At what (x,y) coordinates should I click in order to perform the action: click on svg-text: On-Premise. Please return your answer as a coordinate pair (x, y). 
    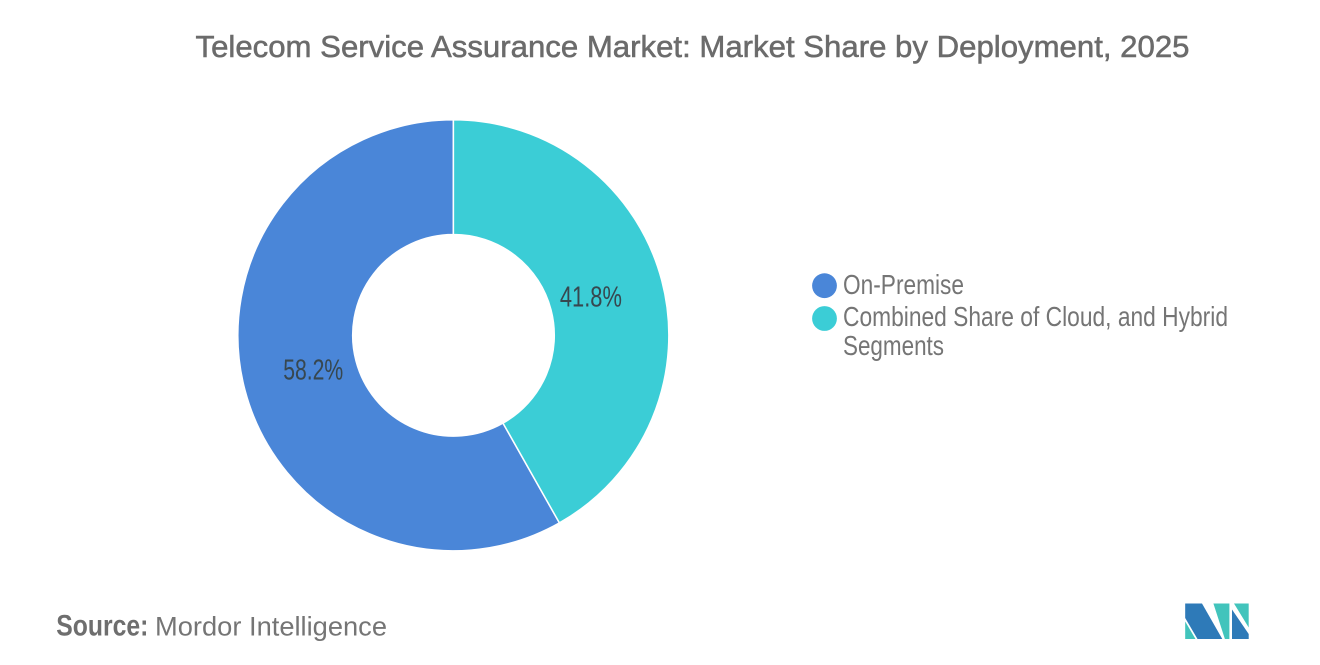
    Looking at the image, I should click on (903, 284).